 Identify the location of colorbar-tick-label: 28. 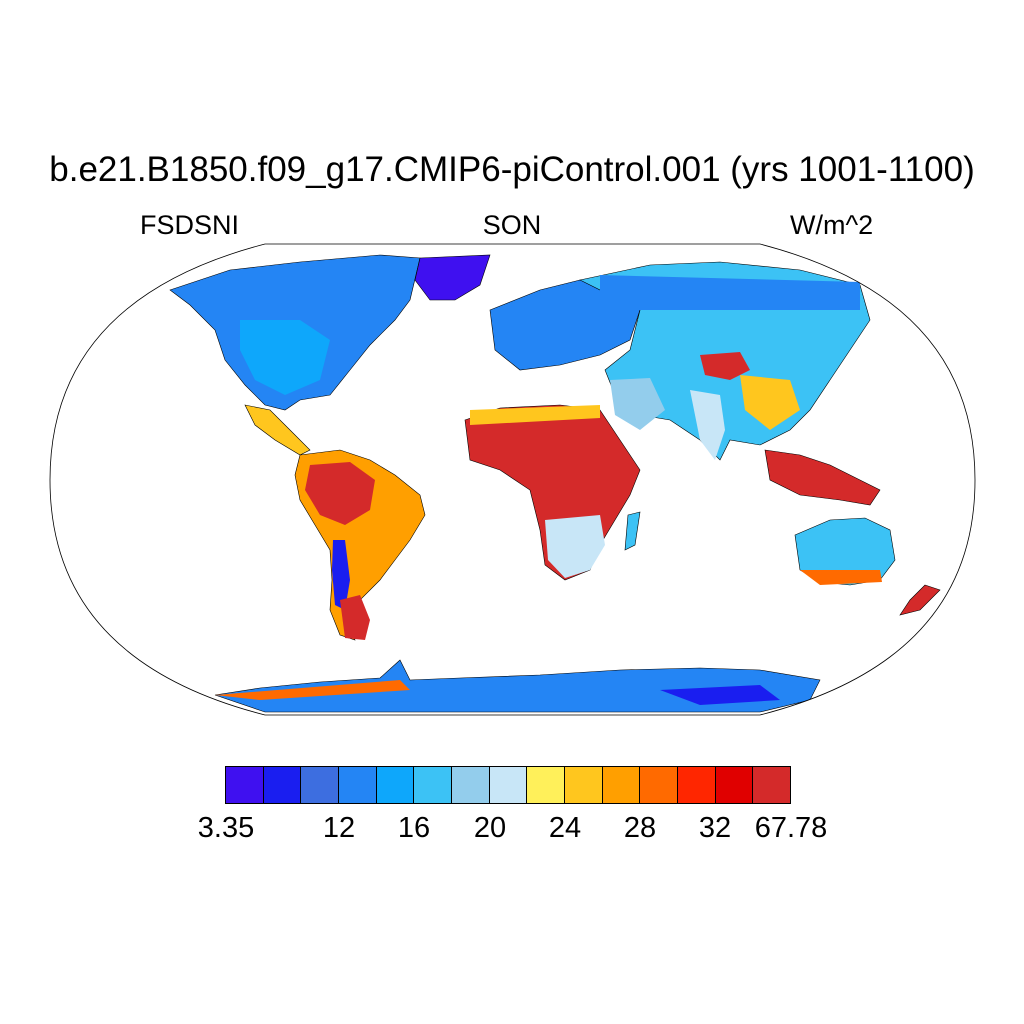
(640, 828).